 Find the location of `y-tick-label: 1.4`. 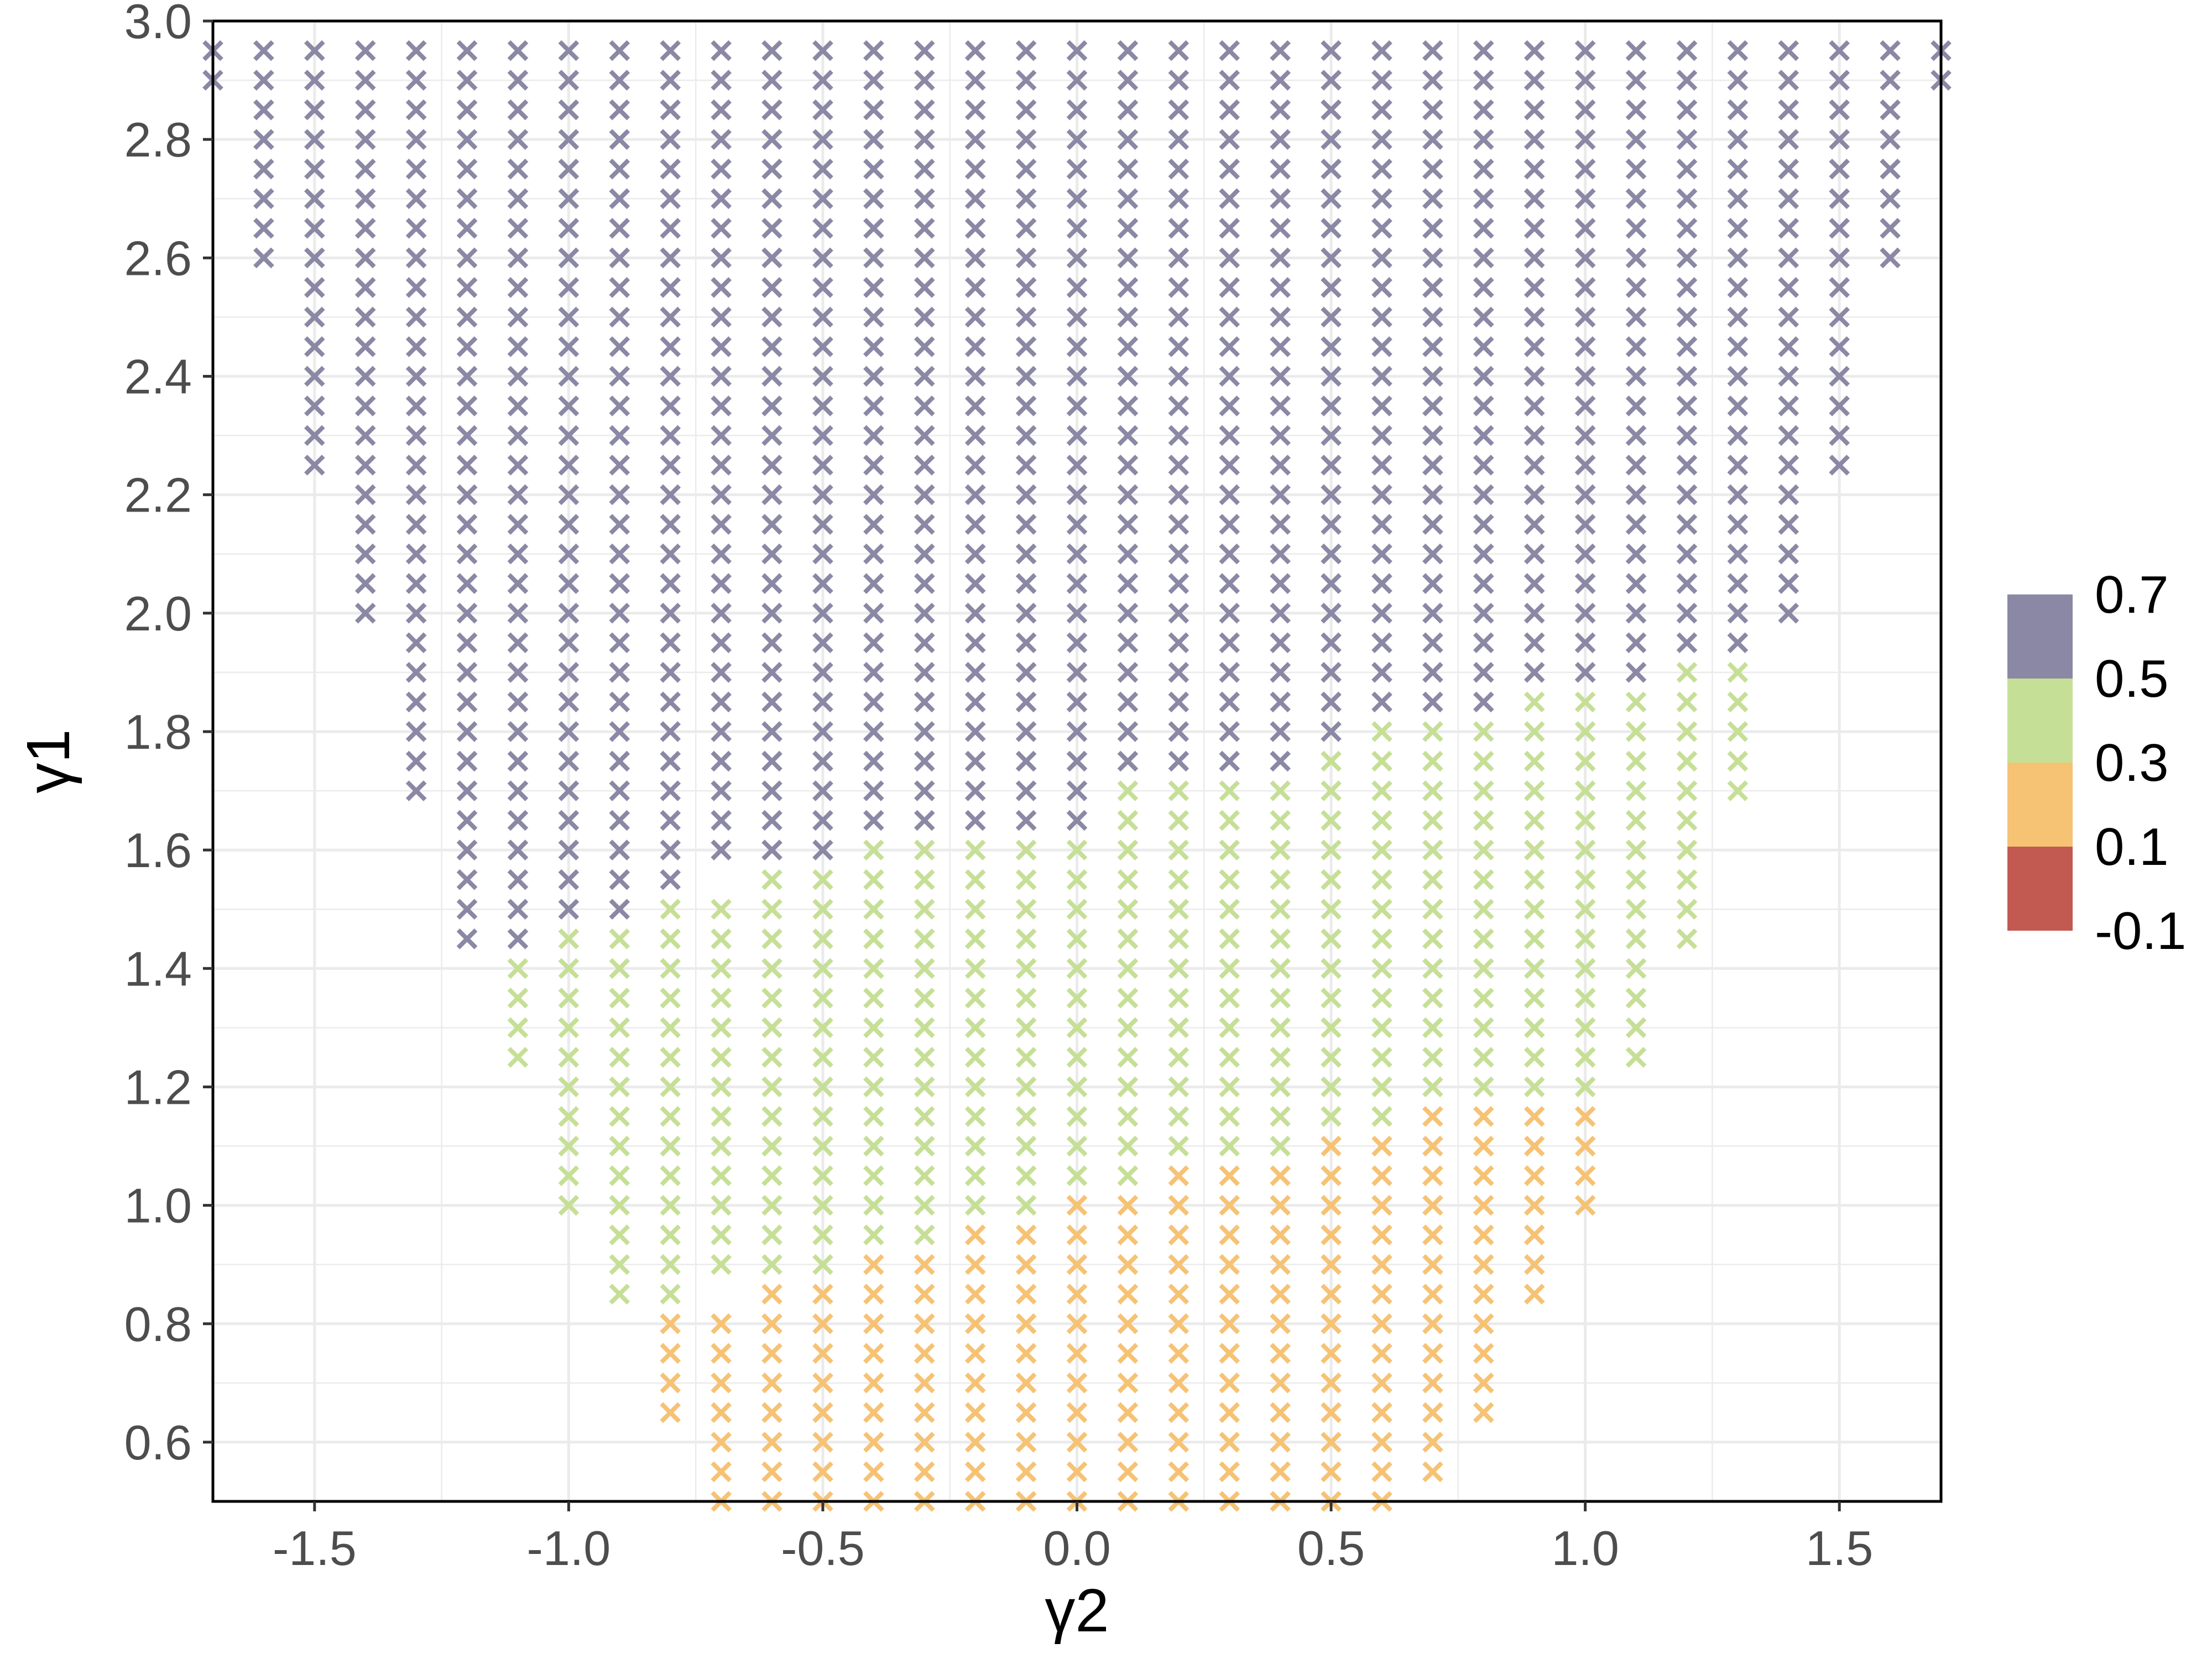

y-tick-label: 1.4 is located at coordinates (158, 969).